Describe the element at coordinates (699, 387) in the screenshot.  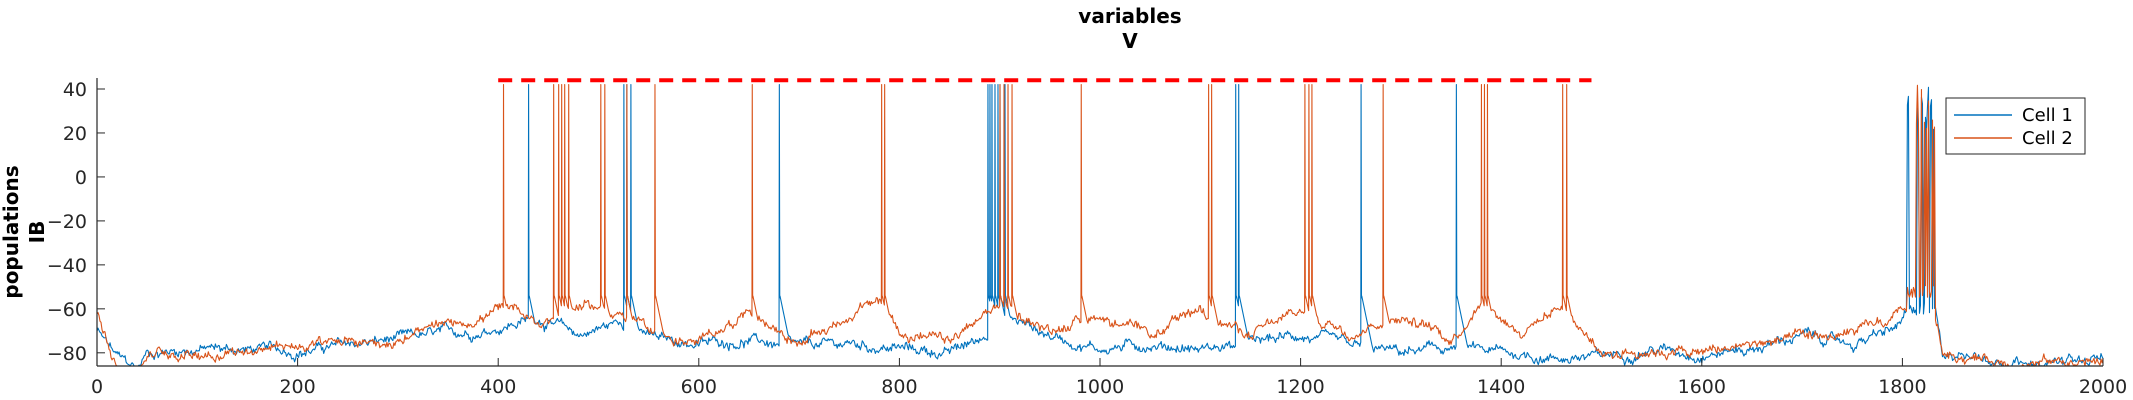
I see `x-tick-label: 600` at that location.